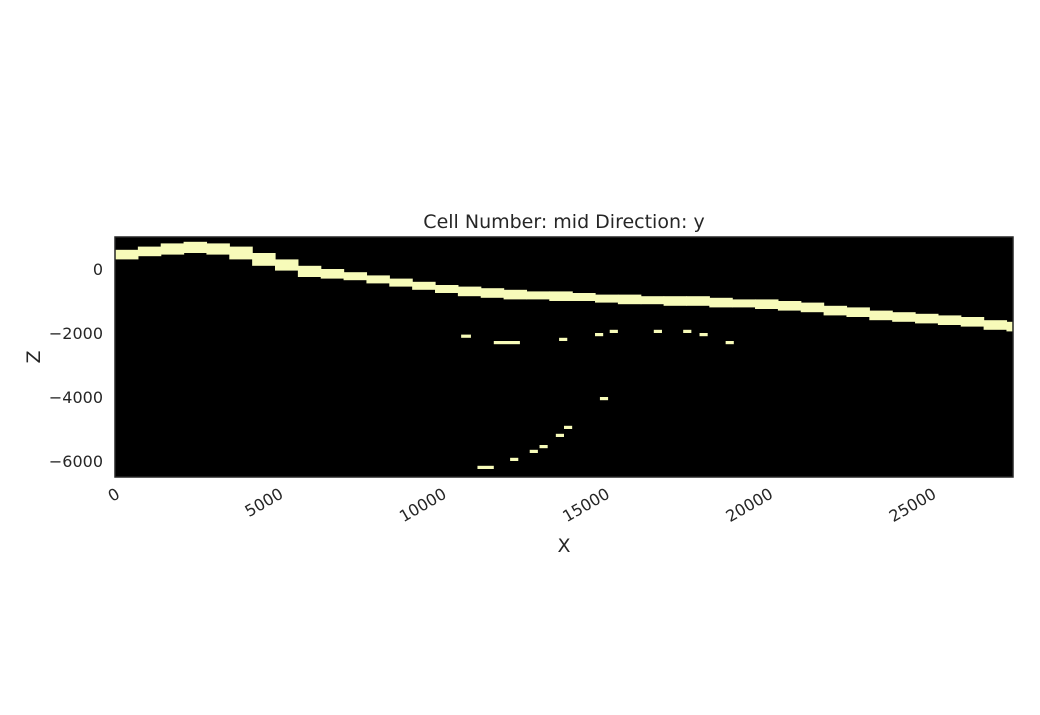 Image resolution: width=1040 pixels, height=715 pixels. Describe the element at coordinates (563, 222) in the screenshot. I see `chart-title: Cell Number: mid Direction: y` at that location.